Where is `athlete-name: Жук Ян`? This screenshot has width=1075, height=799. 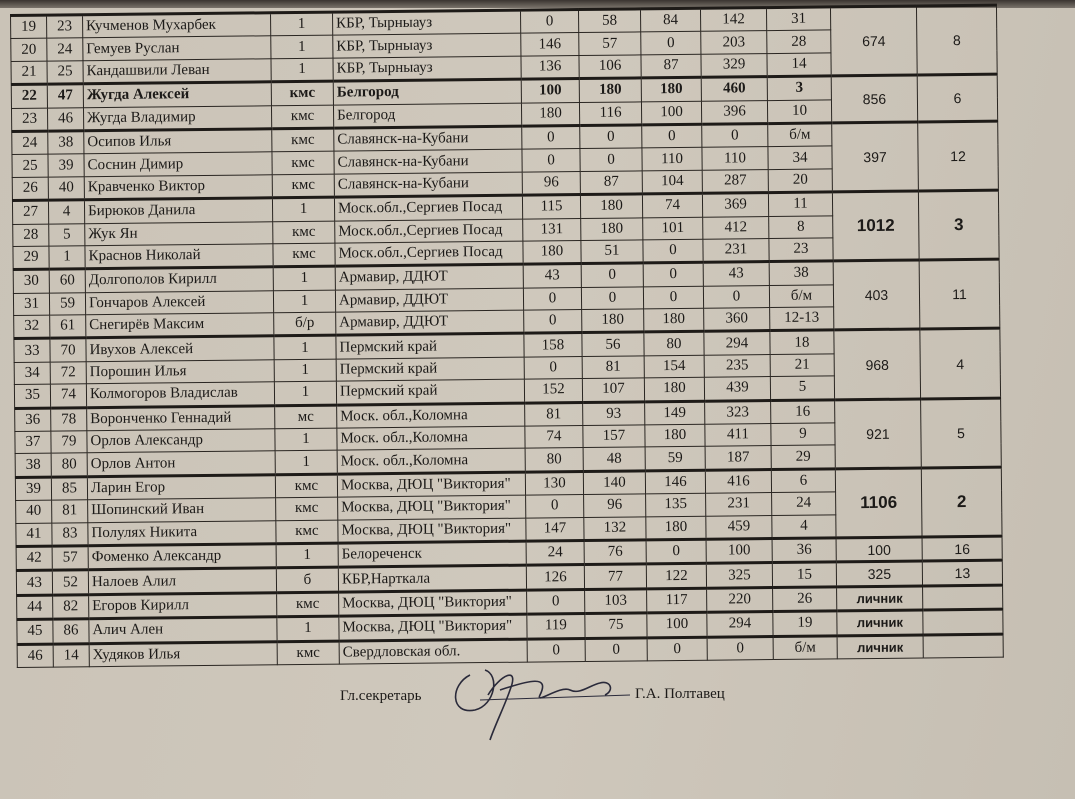
athlete-name: Жук Ян is located at coordinates (178, 233).